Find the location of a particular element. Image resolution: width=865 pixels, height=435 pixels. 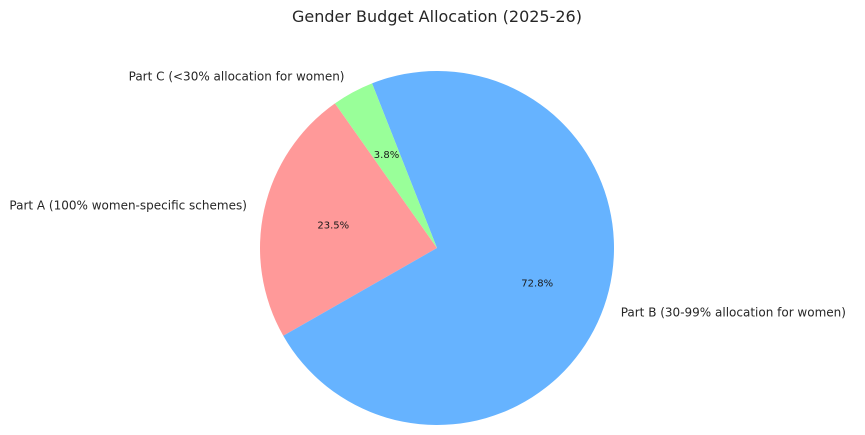

slice-pct-label-0: 23.5% is located at coordinates (333, 225).